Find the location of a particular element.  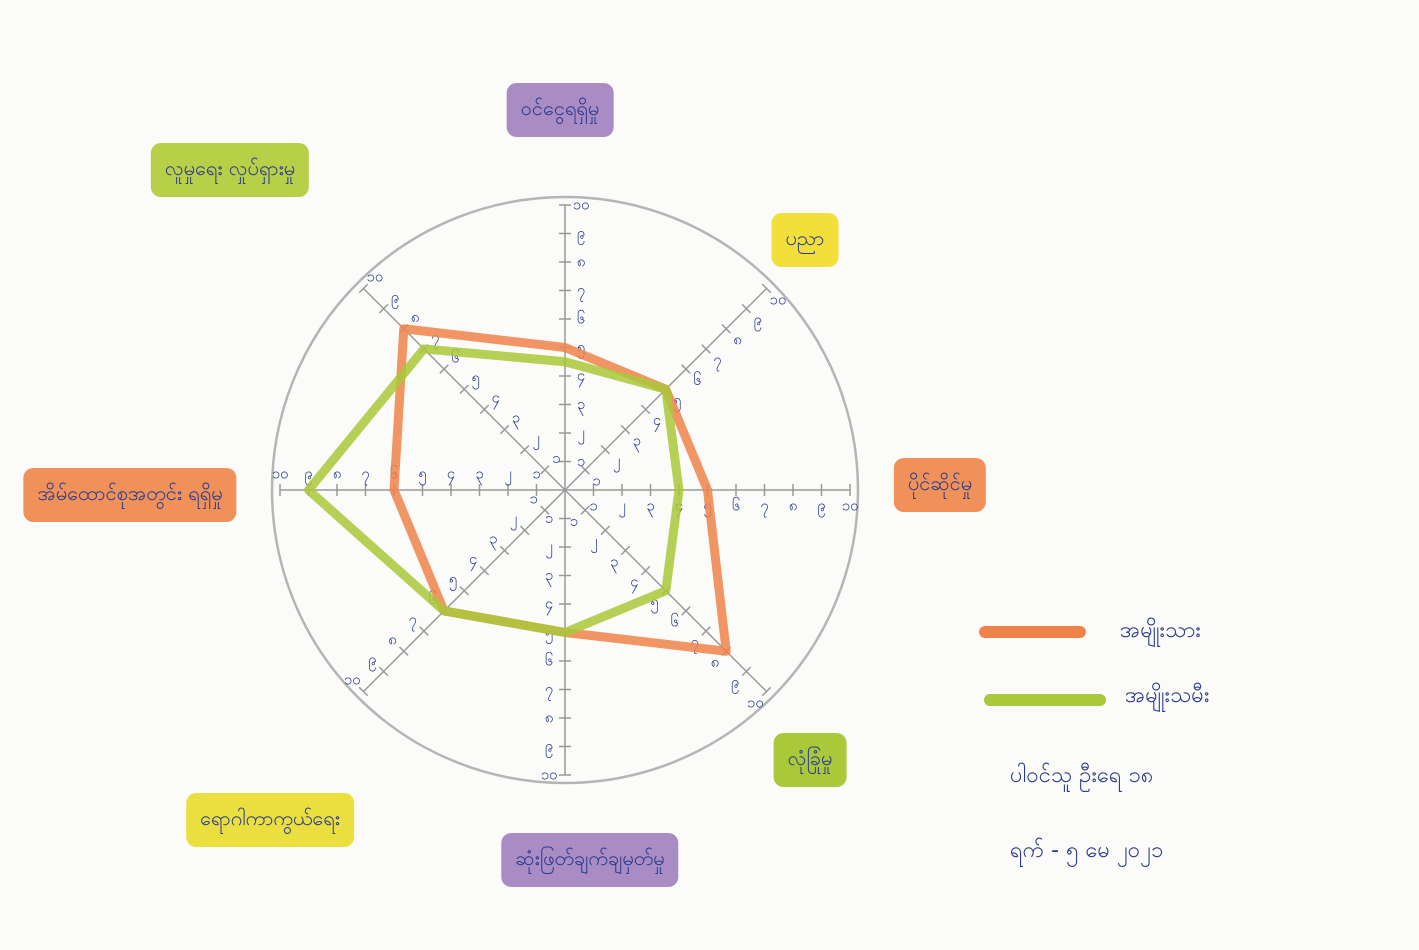

note: ရက် - ၅ မေ ၂၀၂၁ is located at coordinates (1087, 850).